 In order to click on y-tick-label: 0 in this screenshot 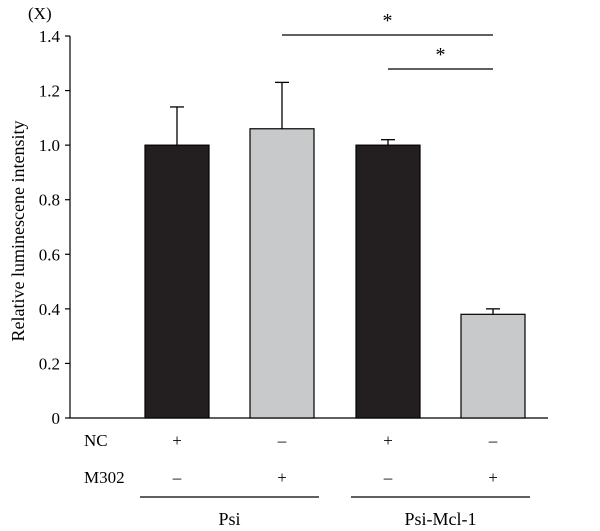, I will do `click(56, 418)`.